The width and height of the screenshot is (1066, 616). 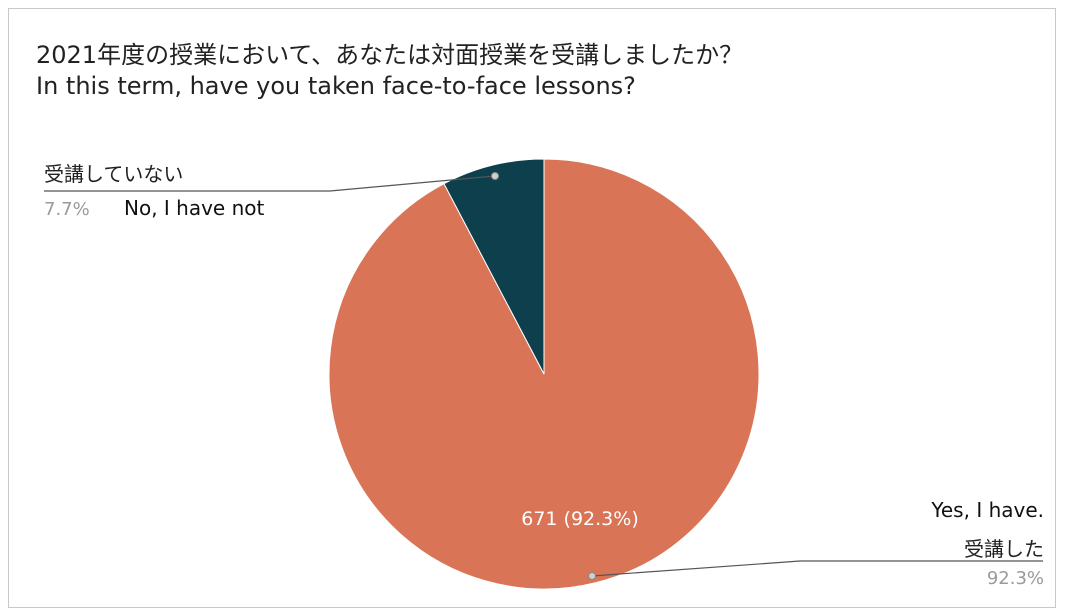 What do you see at coordinates (987, 510) in the screenshot?
I see `slice-label-yes-en: Yes, I have.` at bounding box center [987, 510].